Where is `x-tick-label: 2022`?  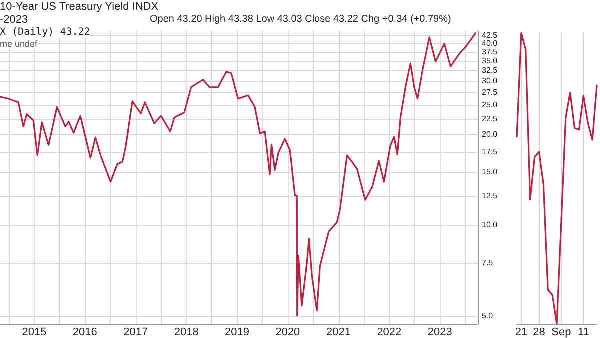 x-tick-label: 2022 is located at coordinates (389, 332).